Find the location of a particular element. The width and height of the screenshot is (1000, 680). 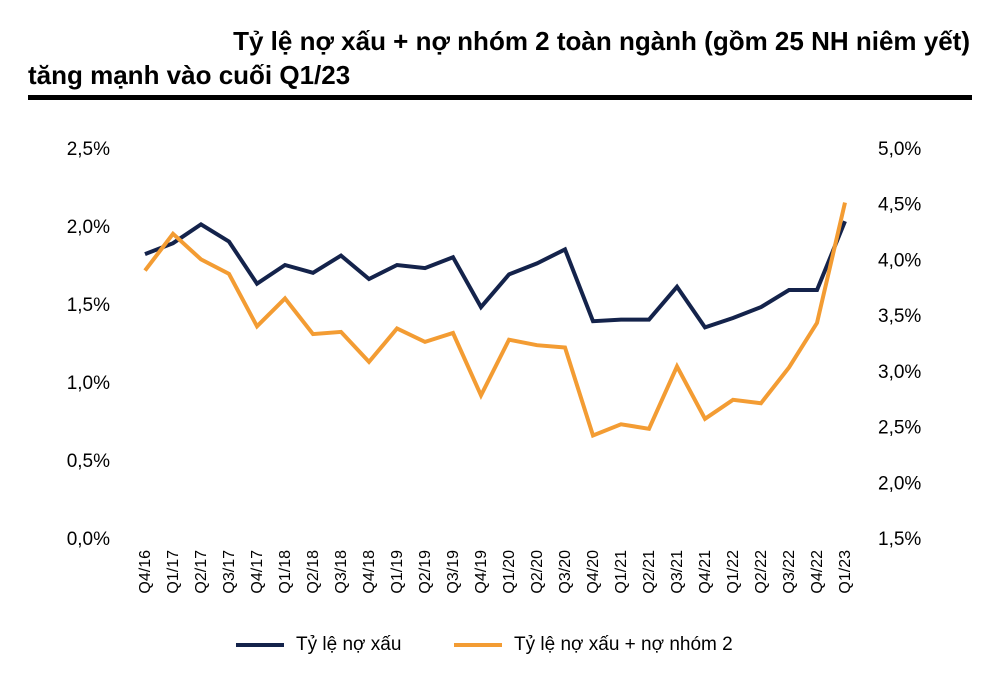

right-tick-label: 2,5% is located at coordinates (899, 428).